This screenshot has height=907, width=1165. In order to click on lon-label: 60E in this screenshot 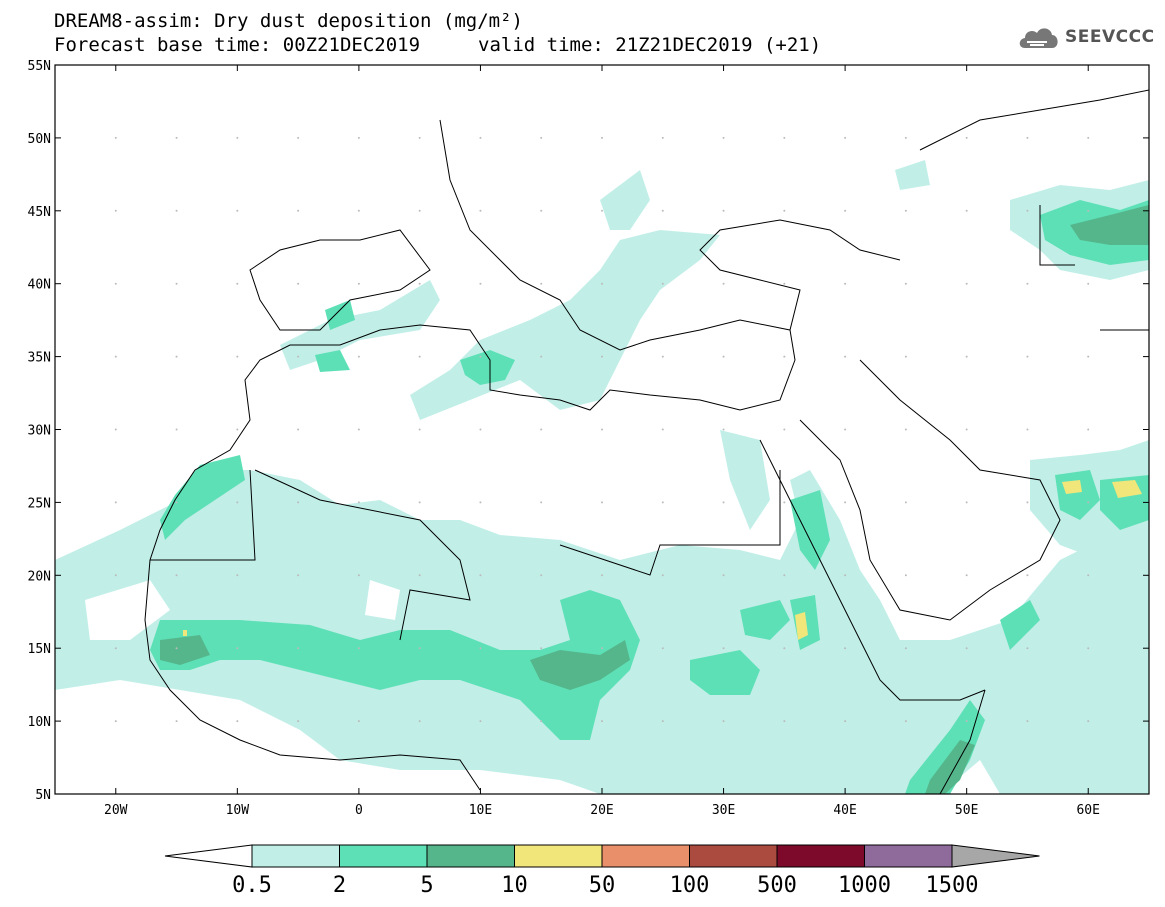, I will do `click(1087, 810)`.